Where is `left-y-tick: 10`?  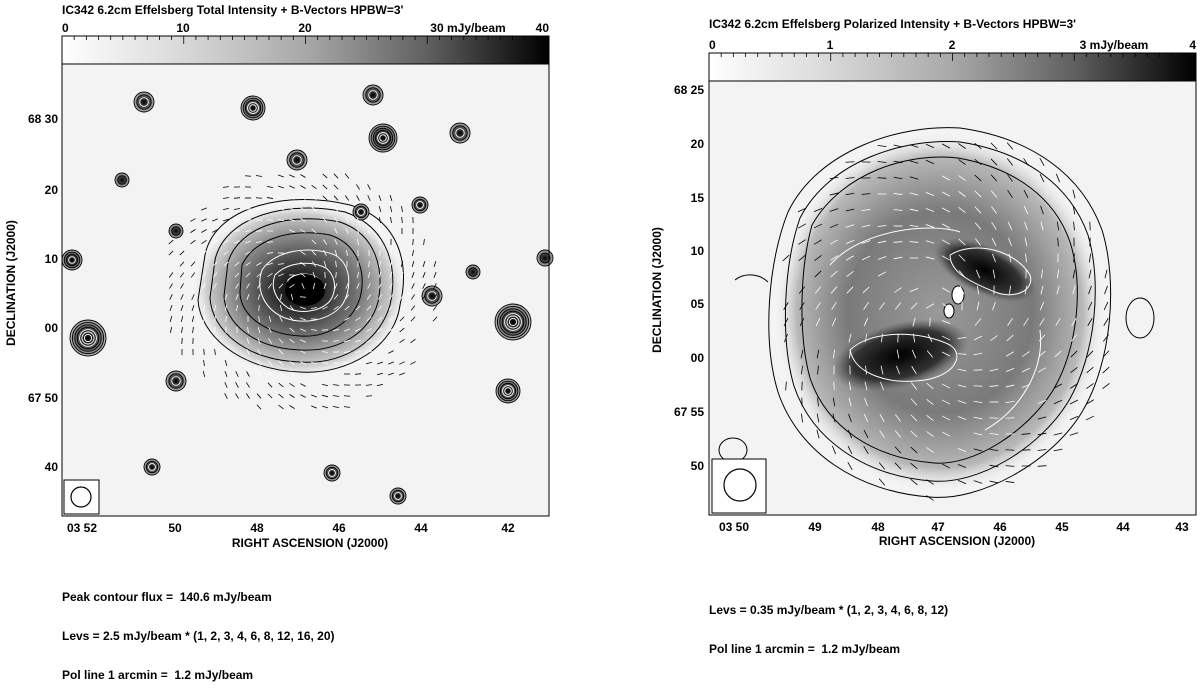
left-y-tick: 10 is located at coordinates (52, 259).